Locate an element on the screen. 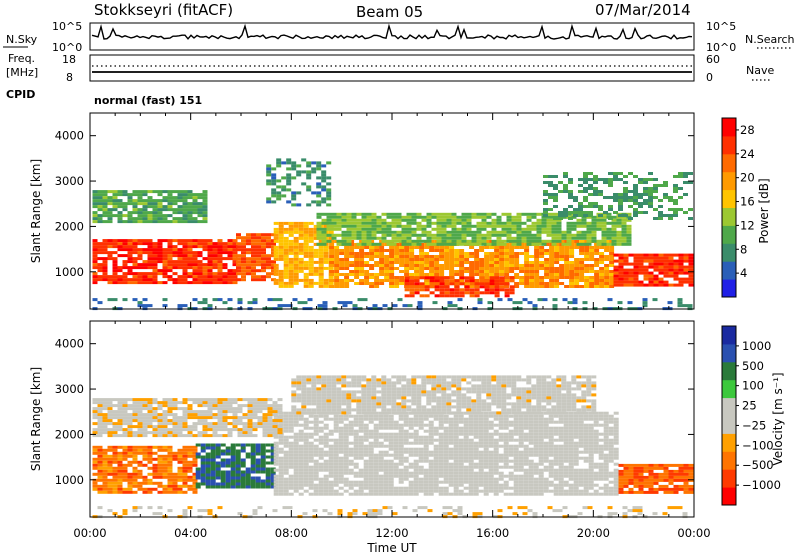 The width and height of the screenshot is (800, 554). power-y-tick-label: 2000 is located at coordinates (69, 226).